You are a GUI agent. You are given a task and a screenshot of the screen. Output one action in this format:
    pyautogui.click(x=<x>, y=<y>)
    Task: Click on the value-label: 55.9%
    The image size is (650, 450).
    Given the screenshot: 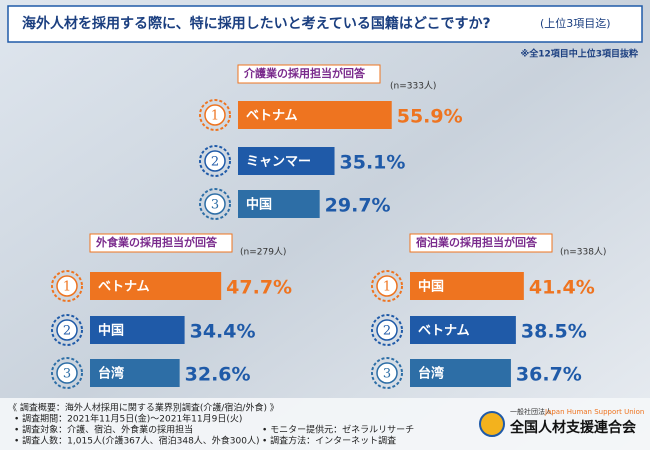 What is the action you would take?
    pyautogui.click(x=430, y=117)
    